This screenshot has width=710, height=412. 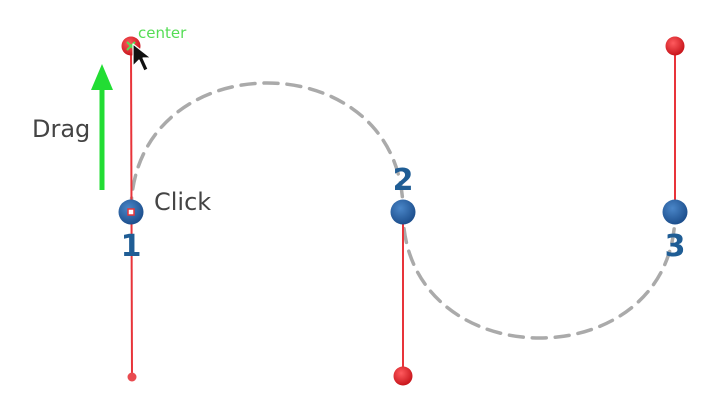 What do you see at coordinates (61, 129) in the screenshot?
I see `drag-label: Drag` at bounding box center [61, 129].